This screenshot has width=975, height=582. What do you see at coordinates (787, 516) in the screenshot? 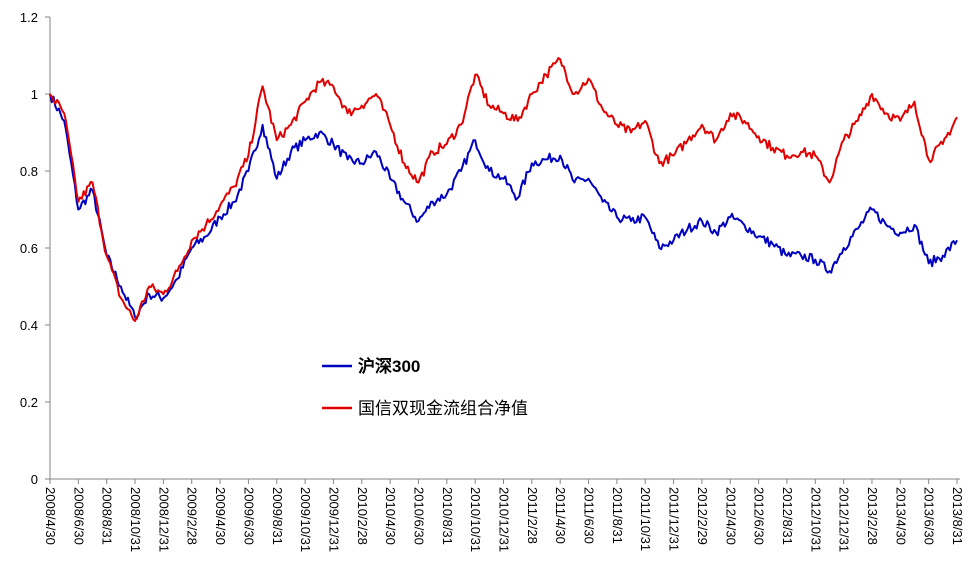
I see `x-tick-label: 2012/8/31` at bounding box center [787, 516].